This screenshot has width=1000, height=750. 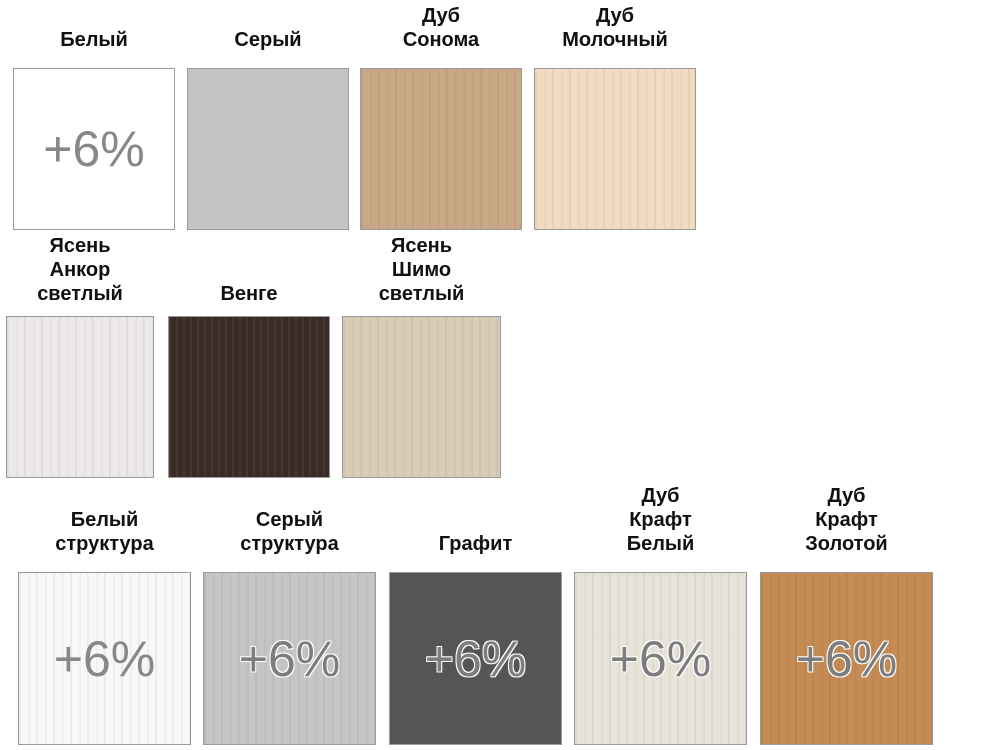 I want to click on swatch-label: Дуб Сонома, so click(x=441, y=26).